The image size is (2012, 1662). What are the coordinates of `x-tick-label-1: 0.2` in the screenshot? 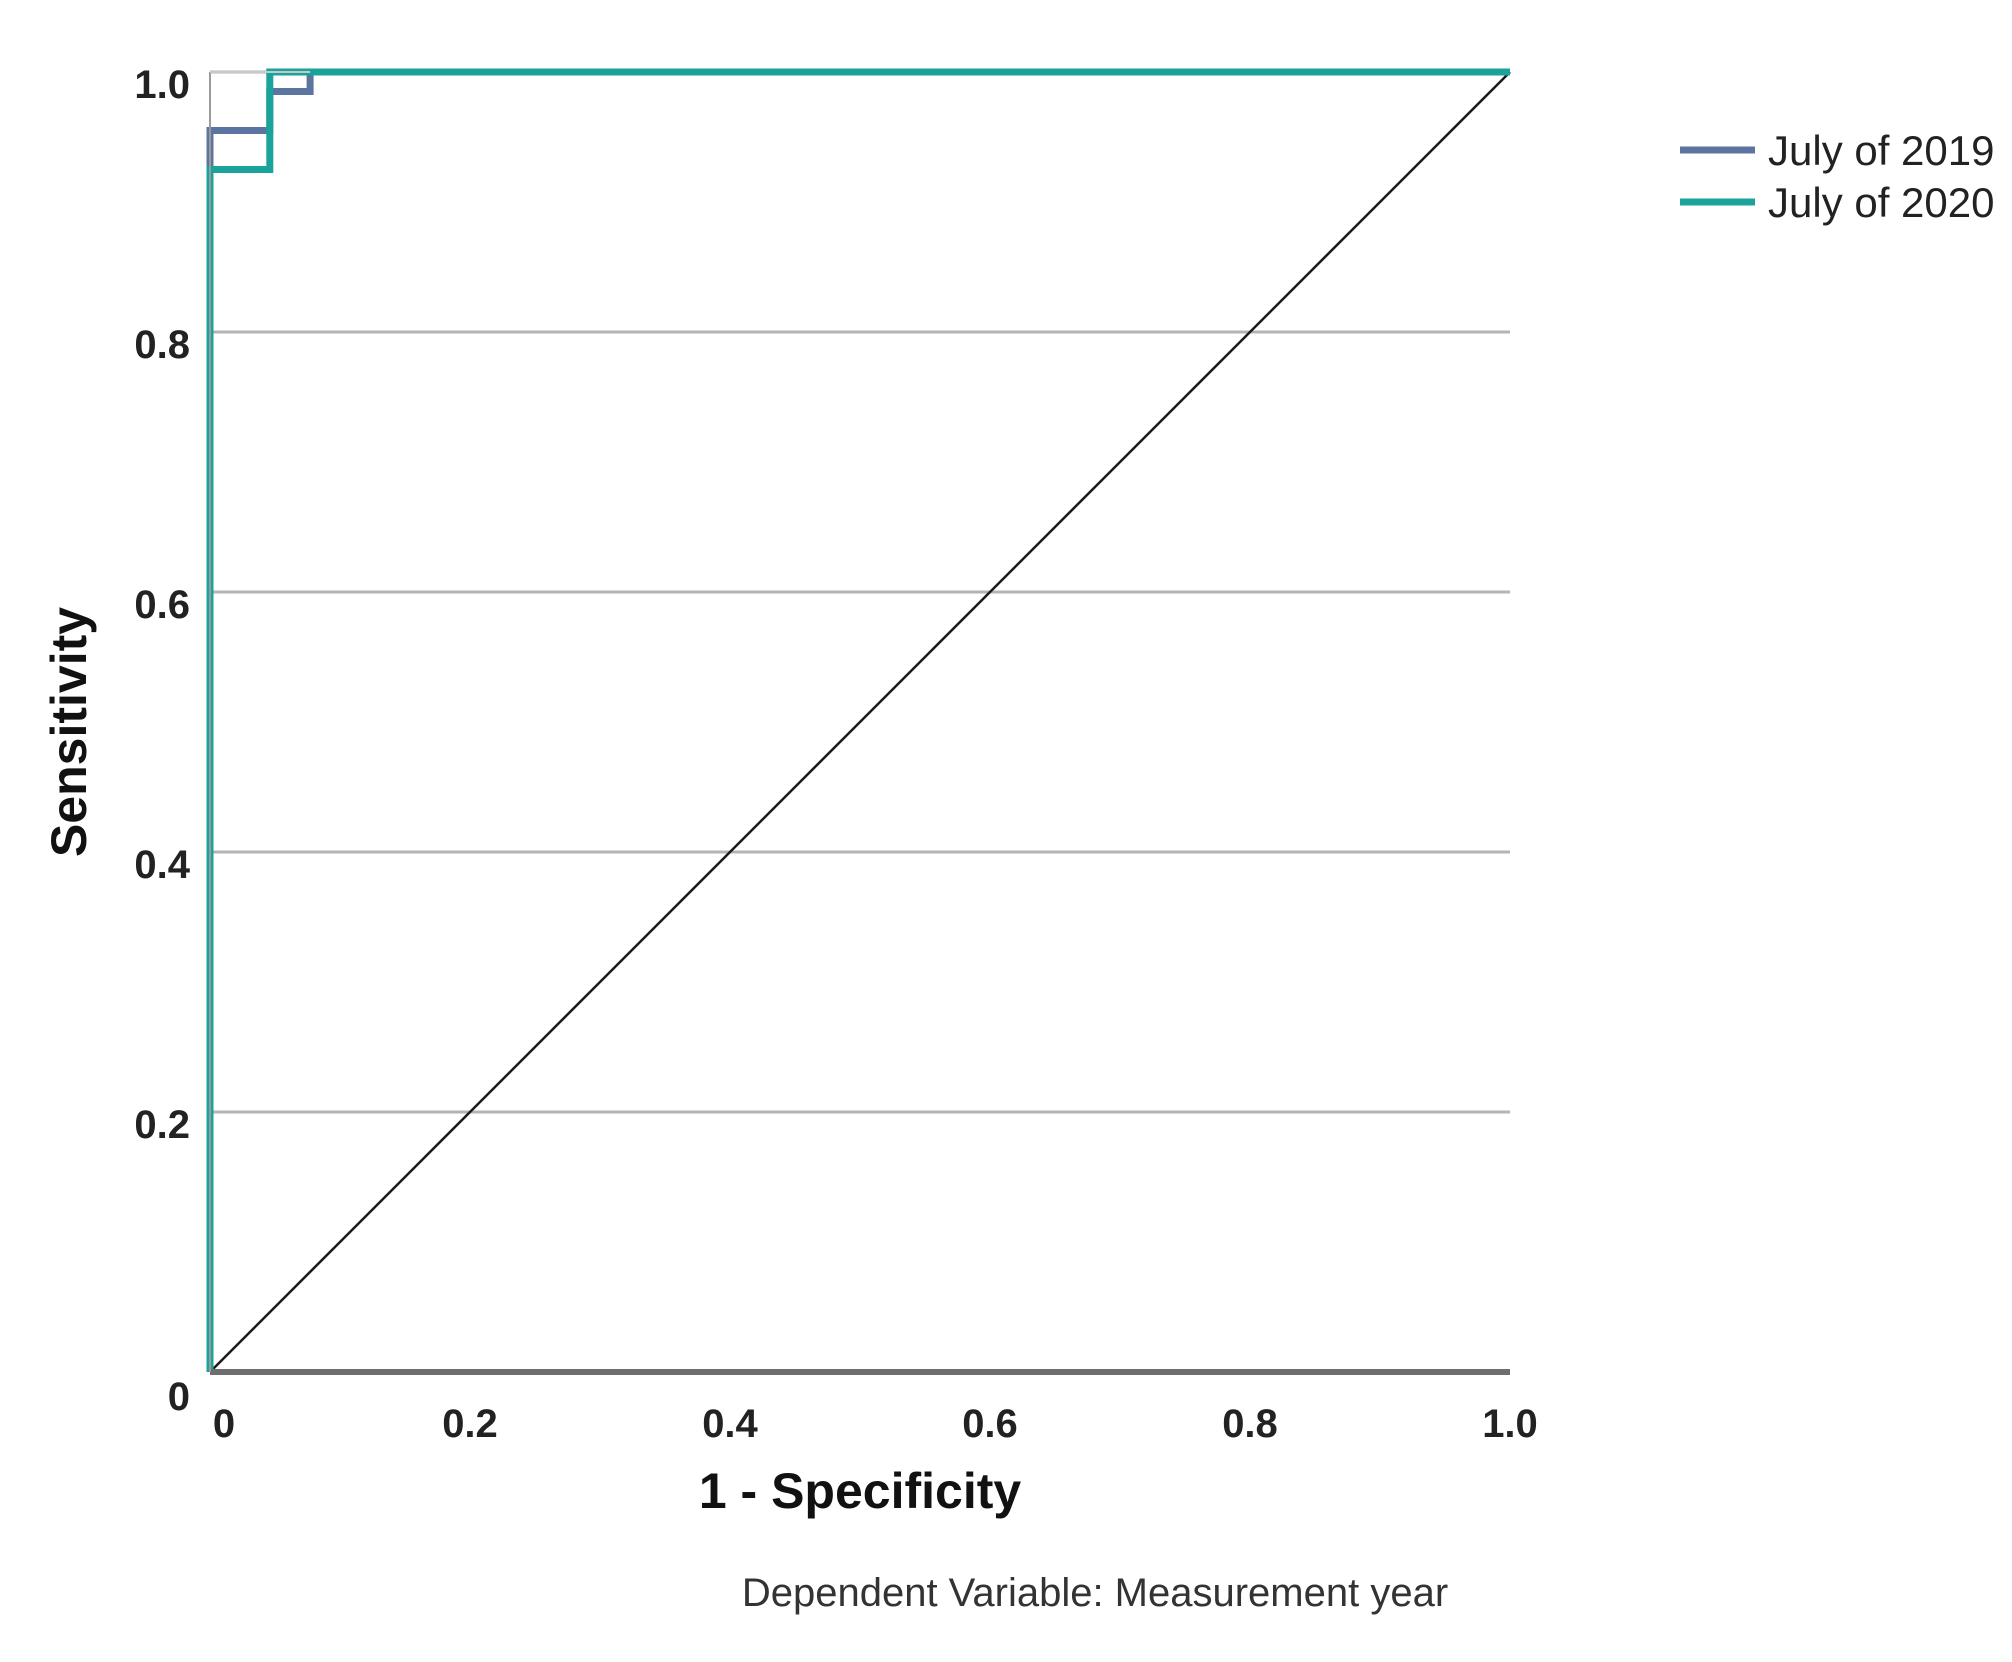 It's located at (470, 1424).